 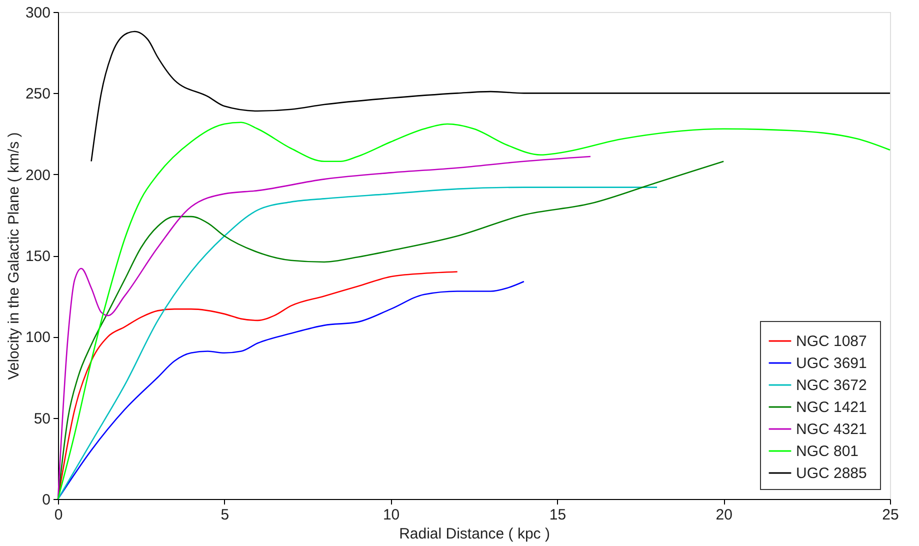 I want to click on legend-label: NGC 3672, so click(x=831, y=385).